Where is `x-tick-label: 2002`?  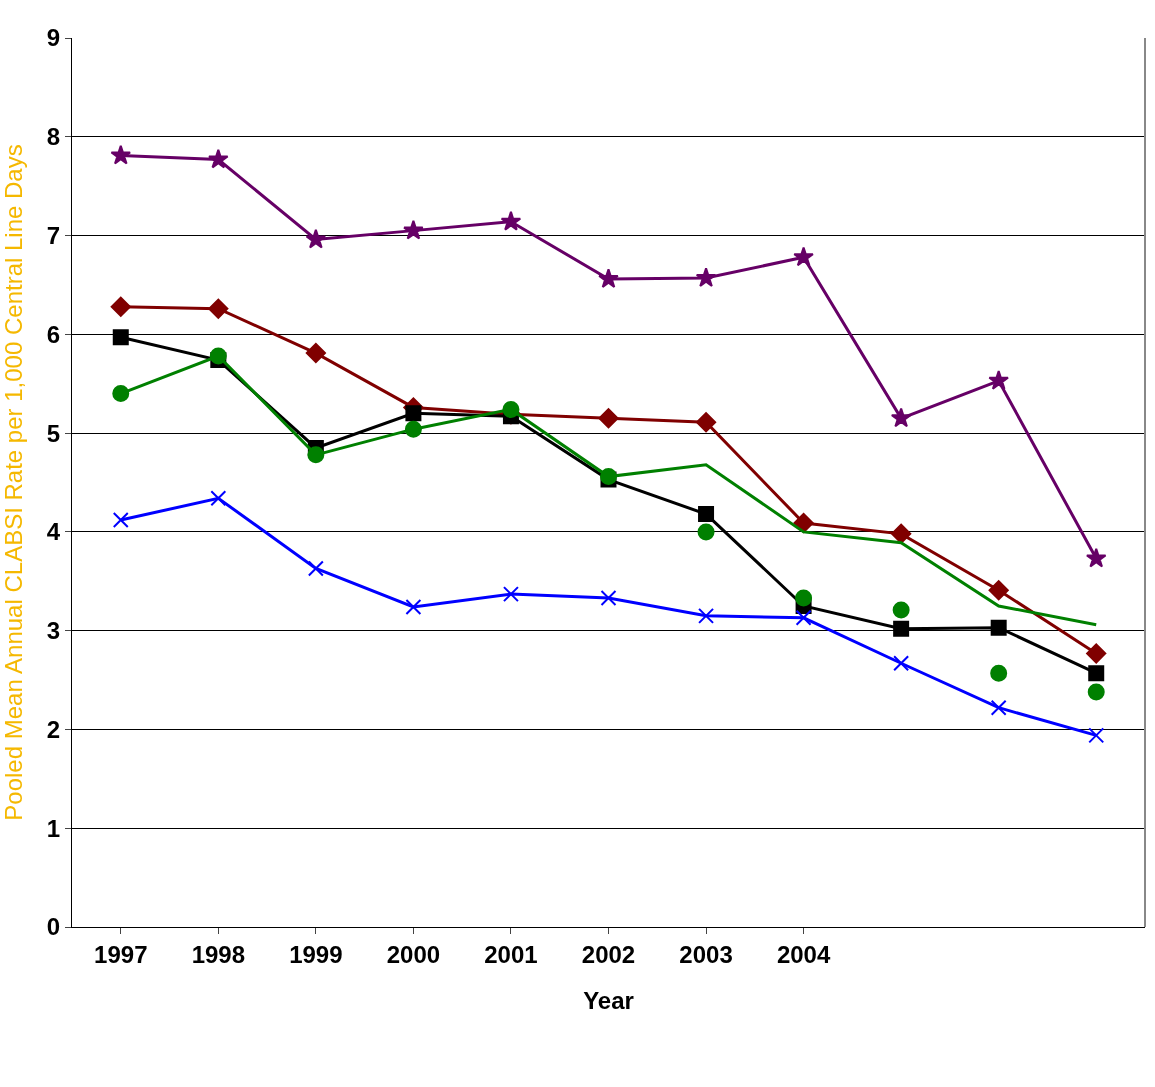
x-tick-label: 2002 is located at coordinates (608, 954).